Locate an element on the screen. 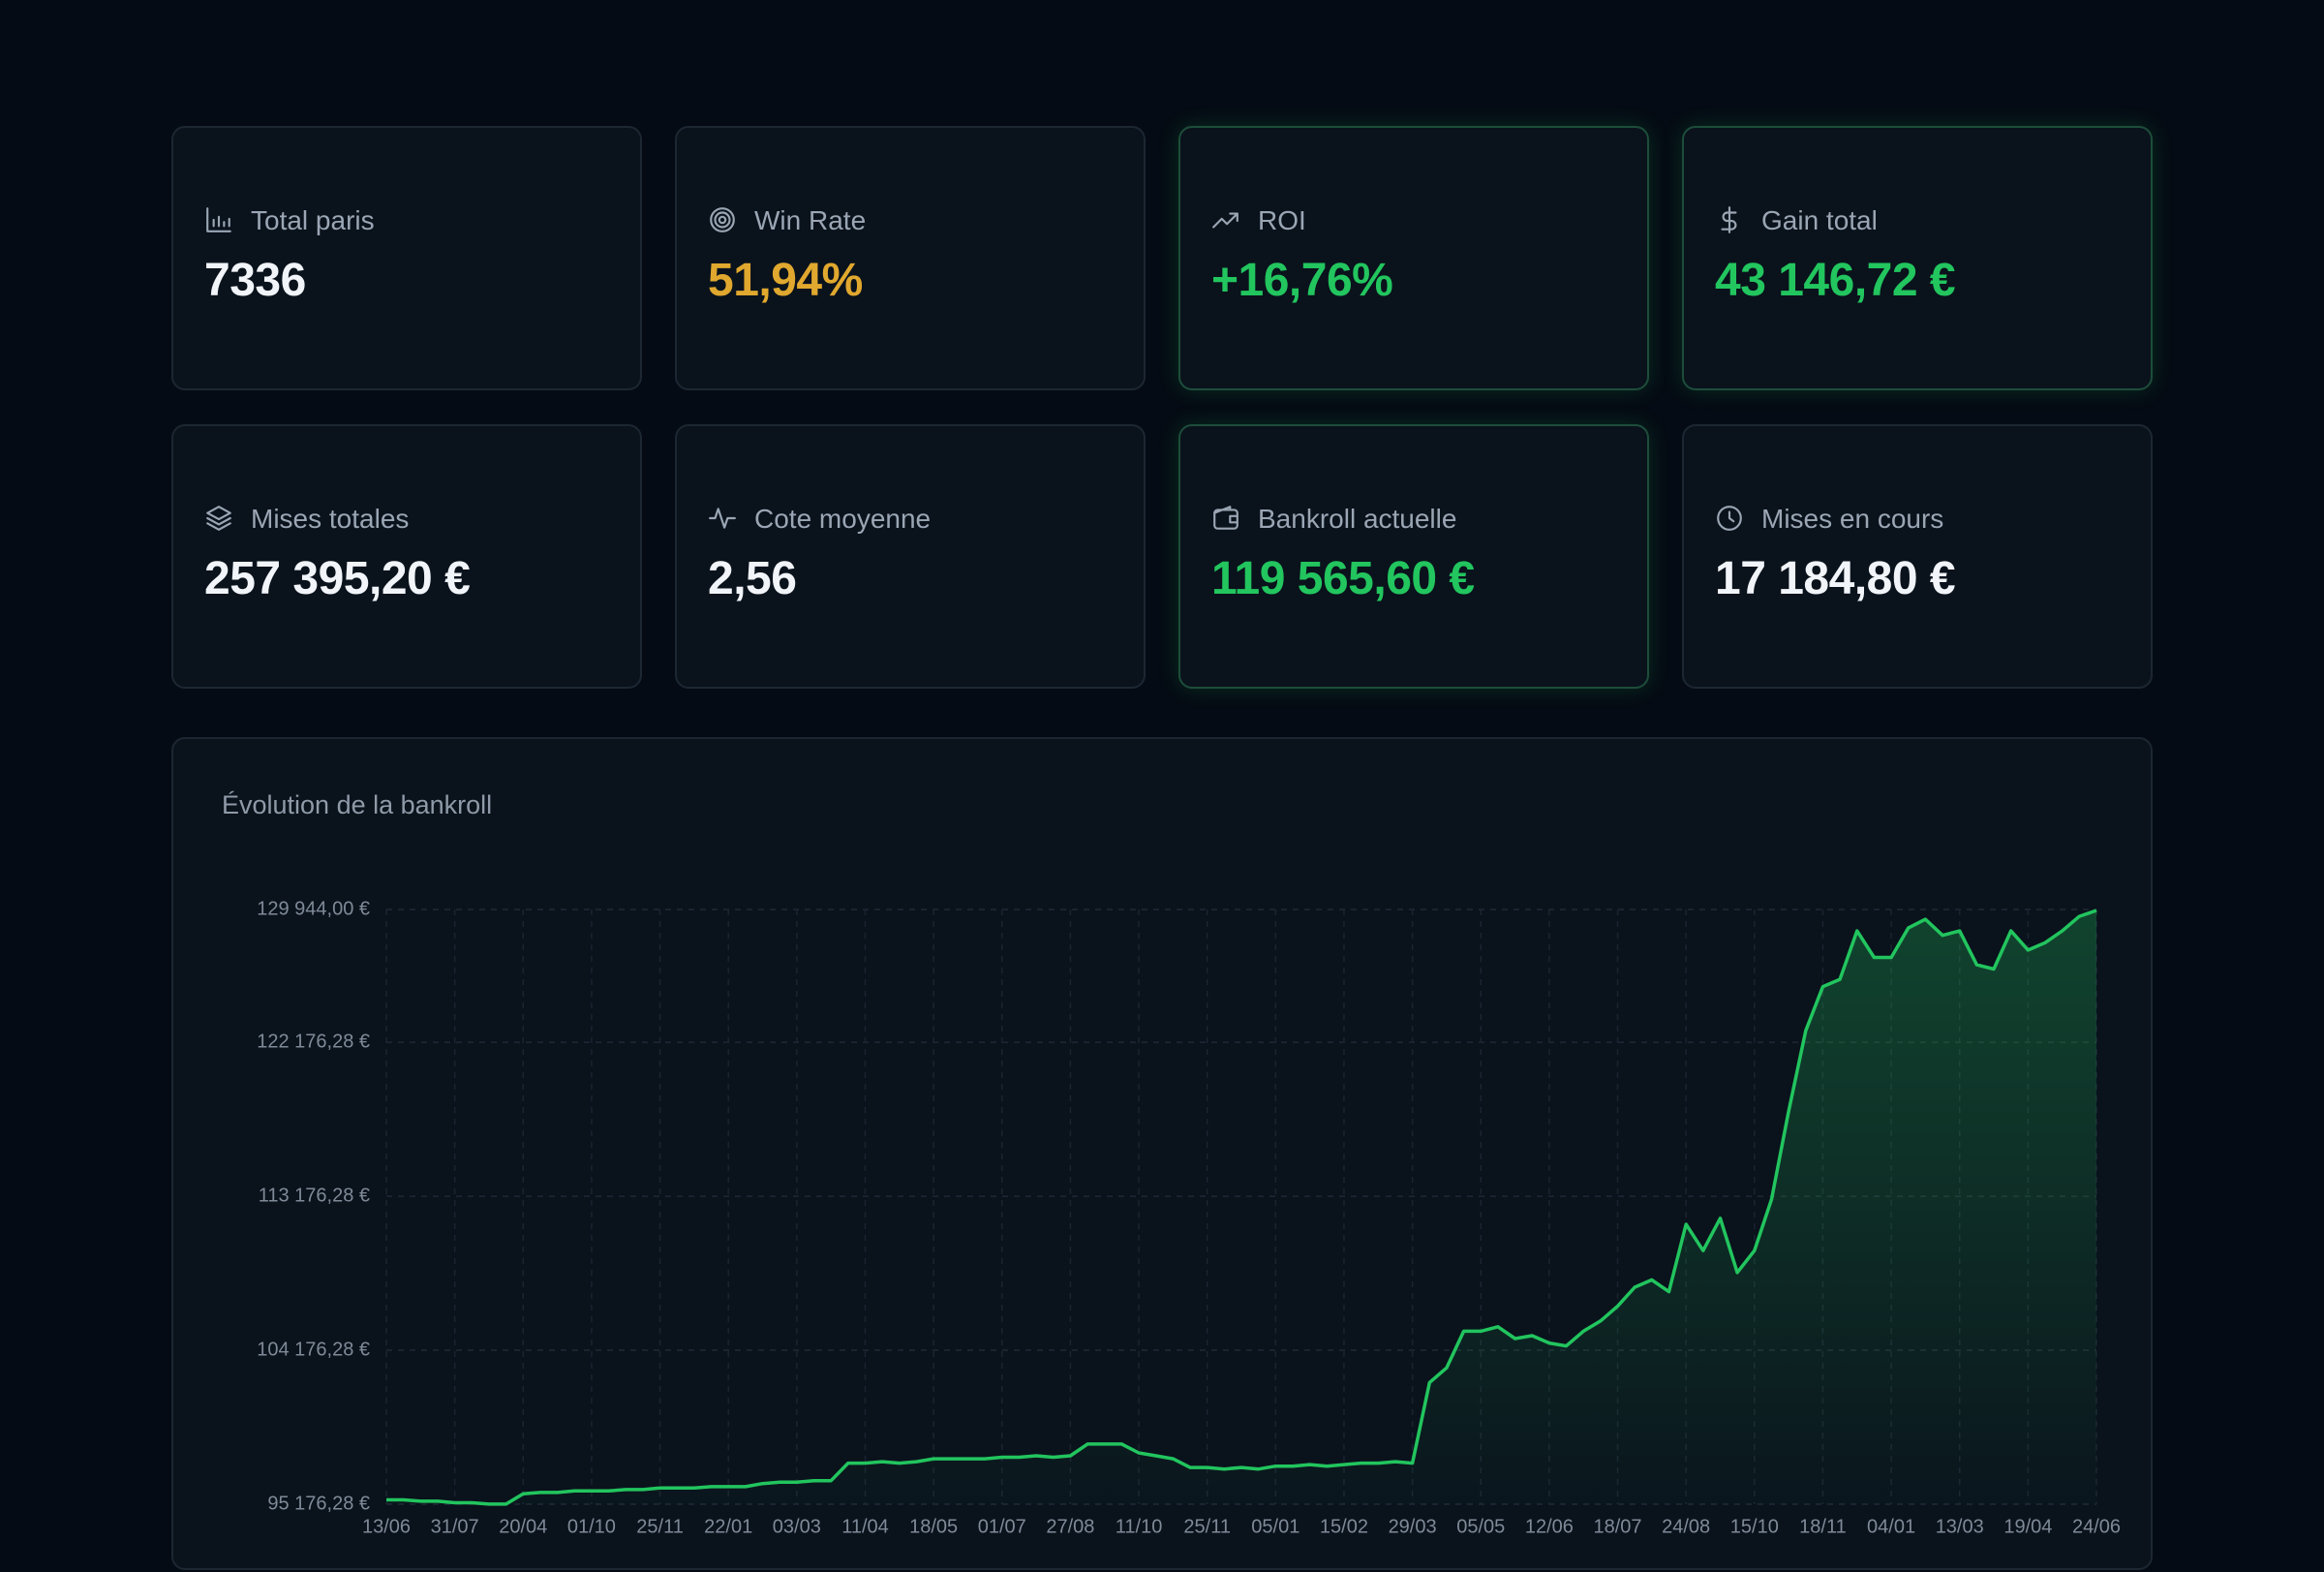 This screenshot has width=2324, height=1572. x-tick-label: 24/06 is located at coordinates (2096, 1526).